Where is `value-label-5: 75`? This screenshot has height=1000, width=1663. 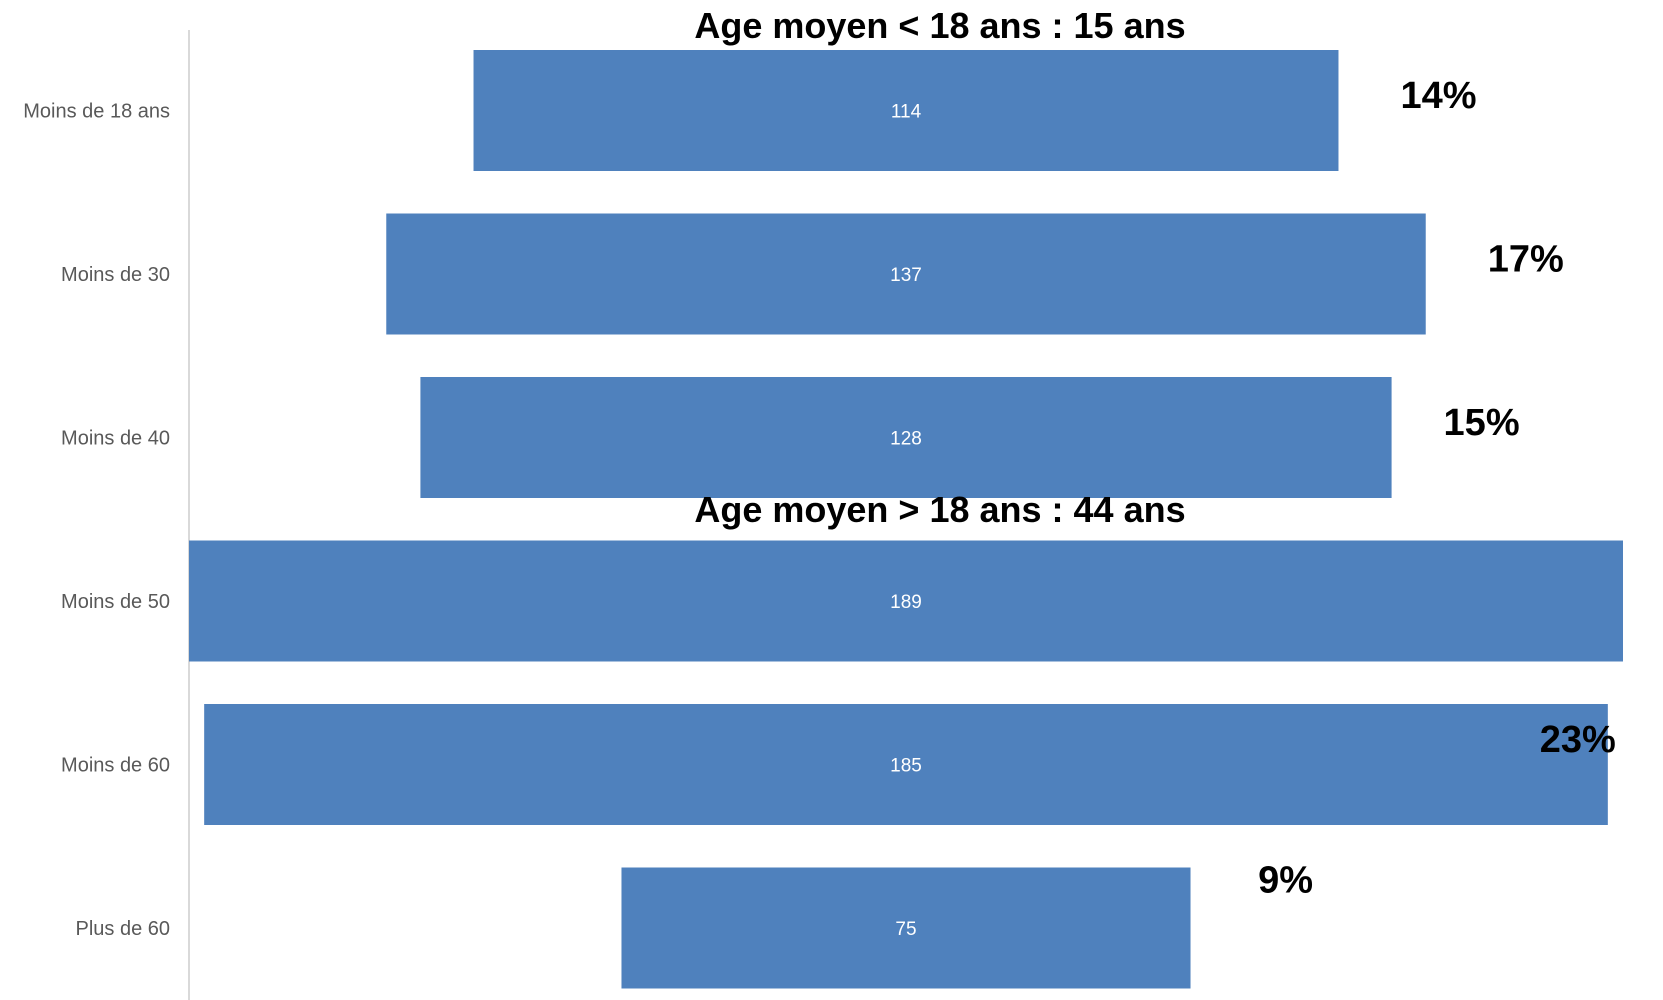
value-label-5: 75 is located at coordinates (905, 929).